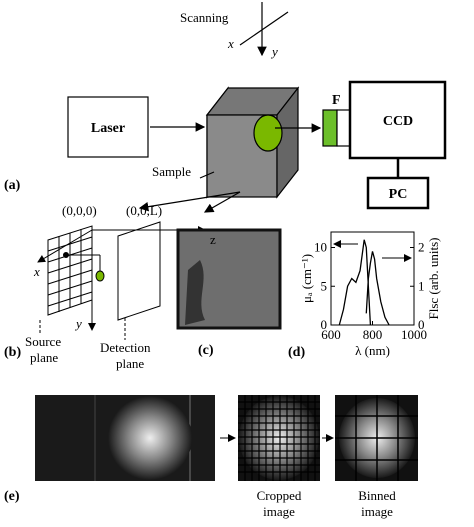  I want to click on panel-e-images, so click(226, 438).